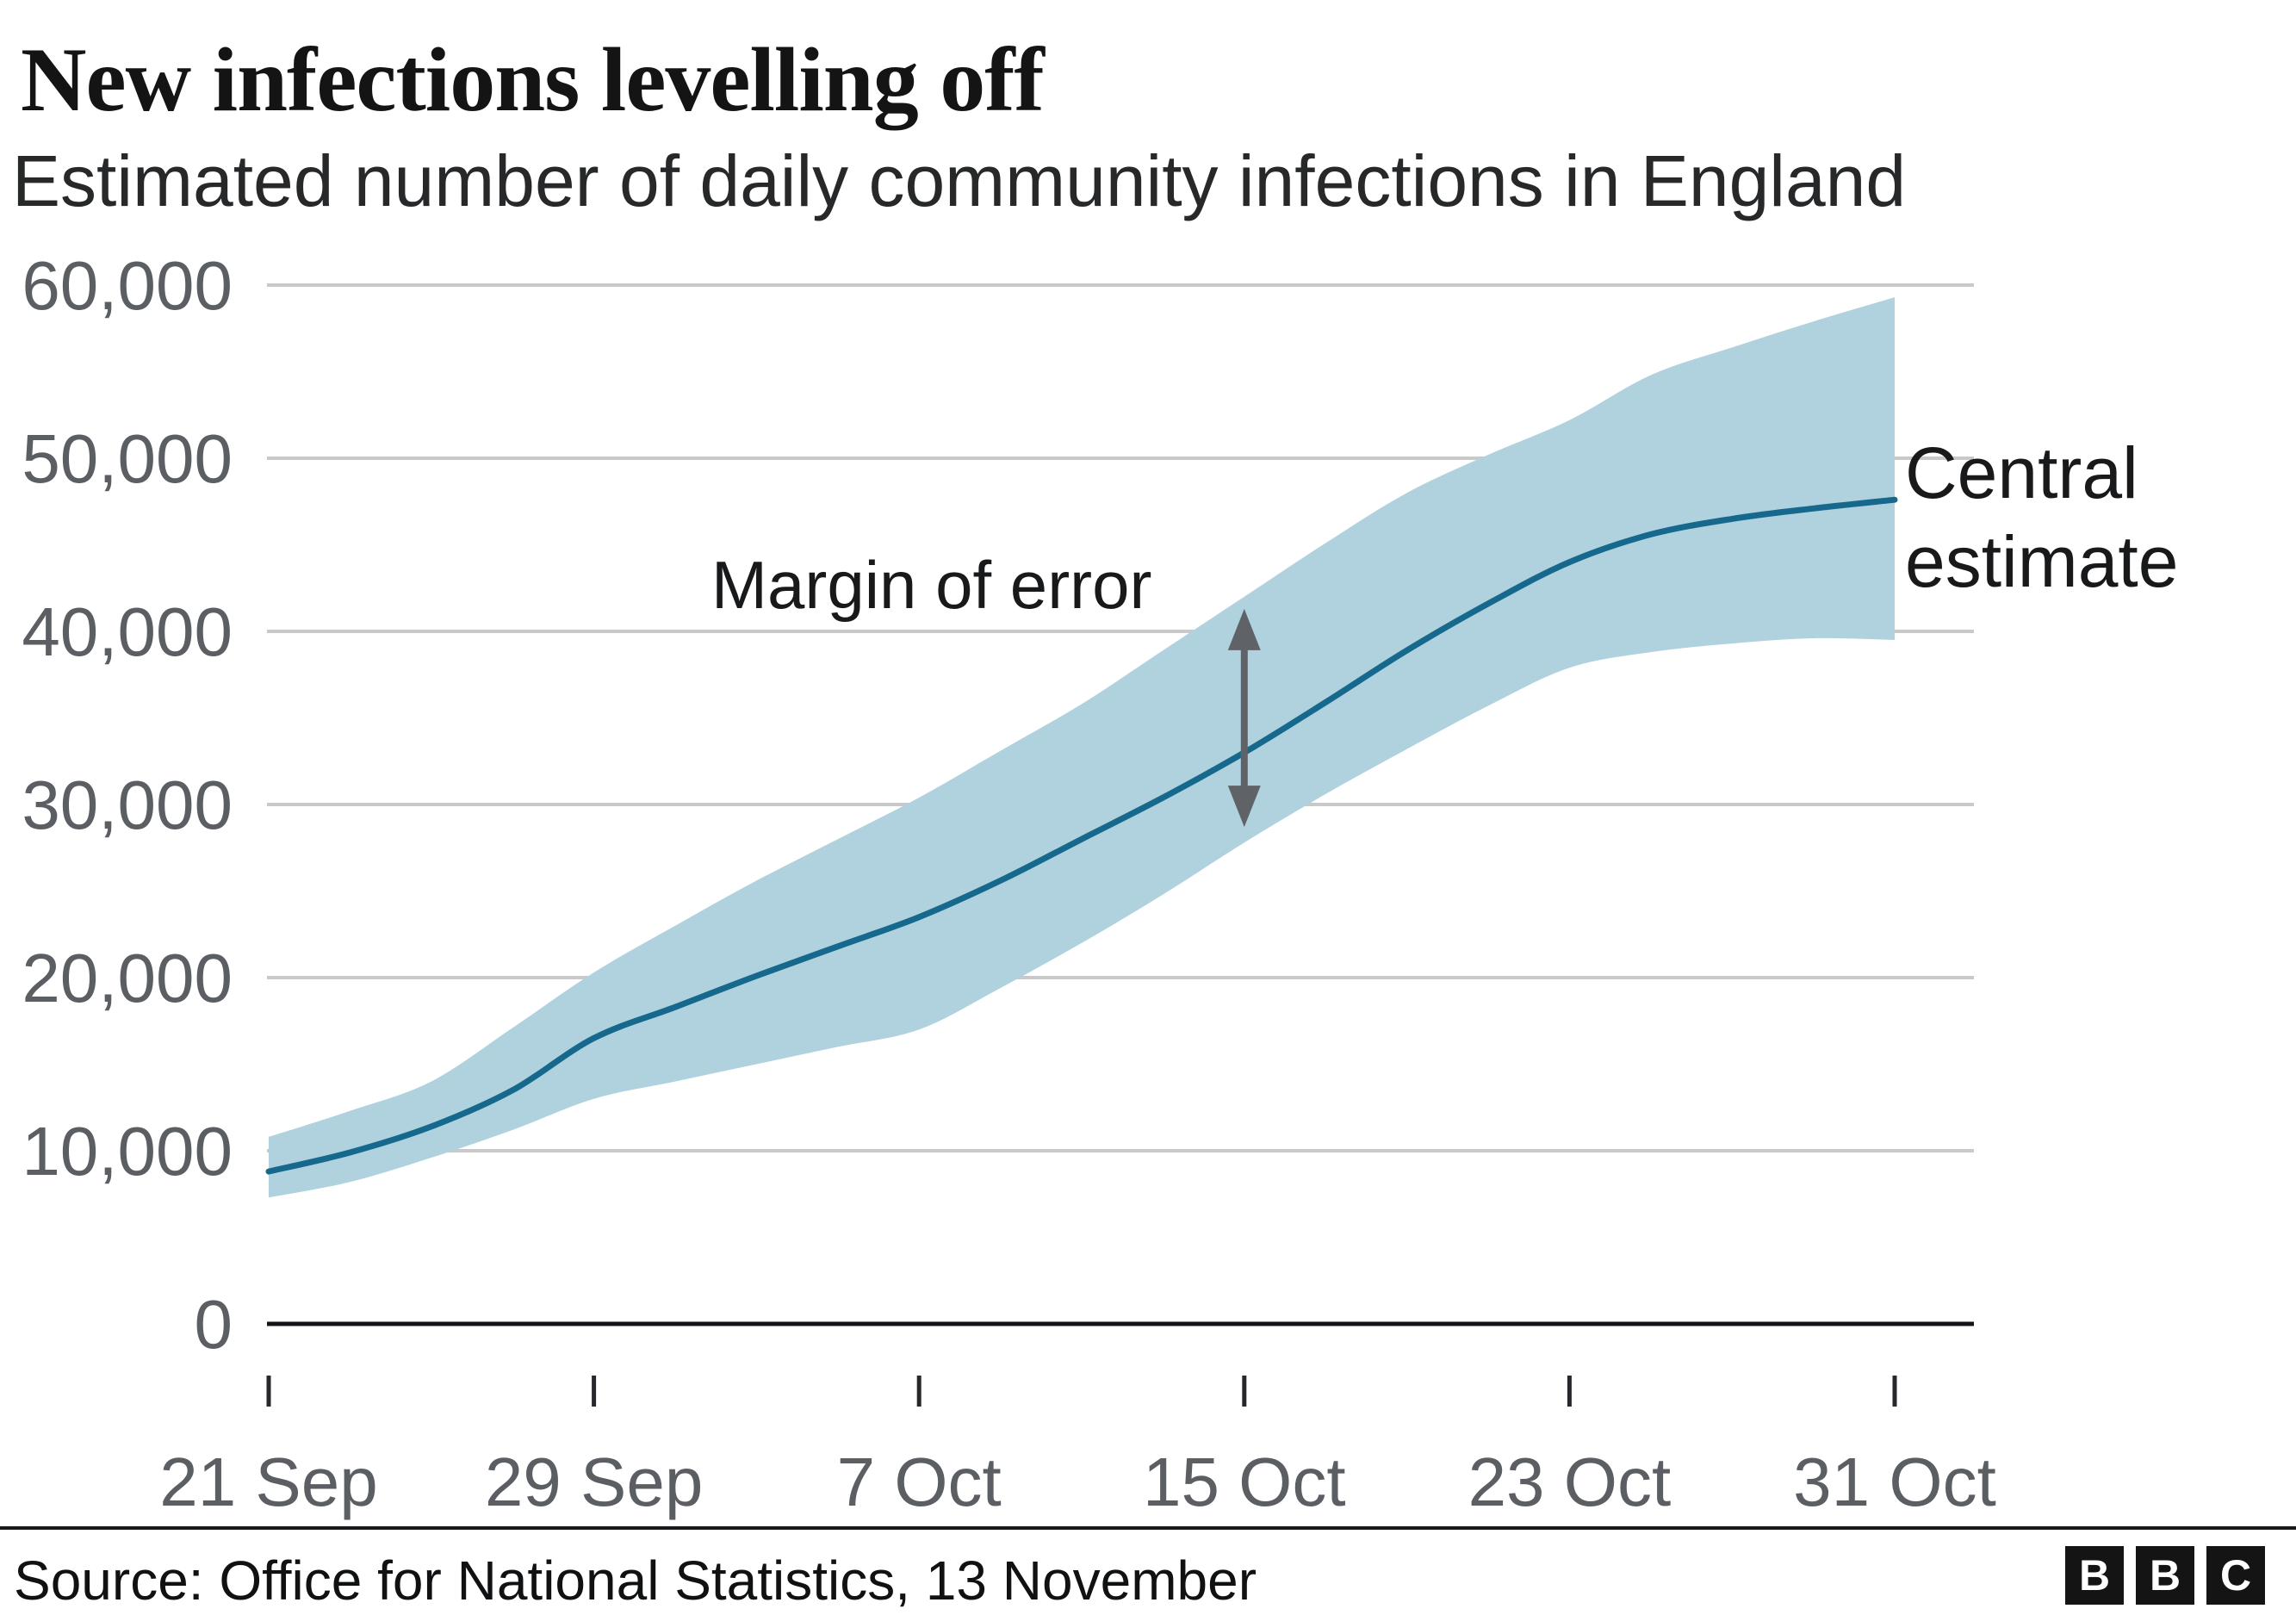 The height and width of the screenshot is (1615, 2296). What do you see at coordinates (127, 978) in the screenshot?
I see `y-tick-label-20000: 20,000` at bounding box center [127, 978].